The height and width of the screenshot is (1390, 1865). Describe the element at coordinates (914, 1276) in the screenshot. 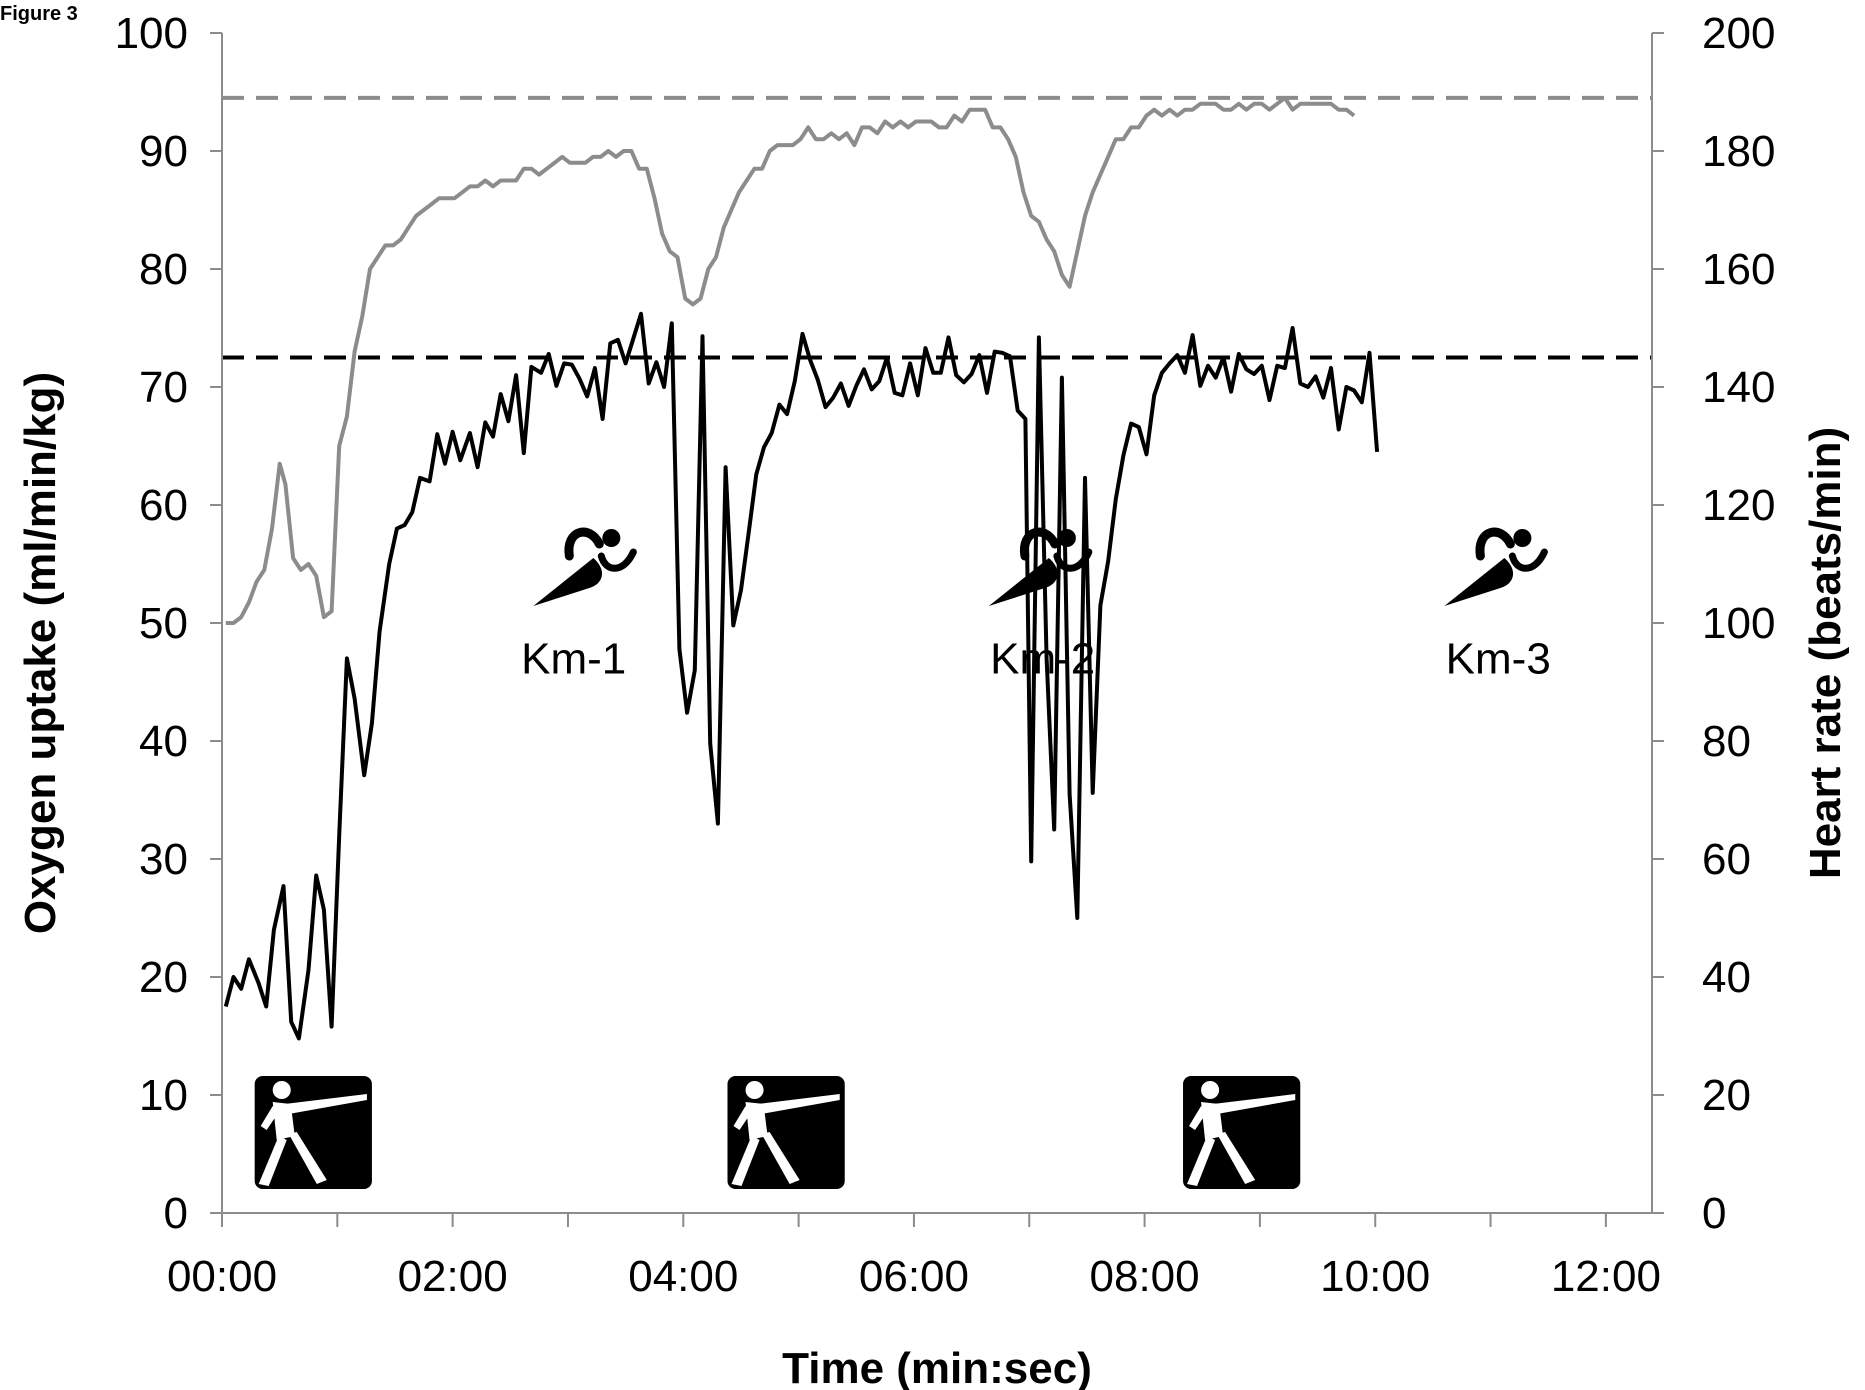

I see `x-tick-label: 06:00` at that location.